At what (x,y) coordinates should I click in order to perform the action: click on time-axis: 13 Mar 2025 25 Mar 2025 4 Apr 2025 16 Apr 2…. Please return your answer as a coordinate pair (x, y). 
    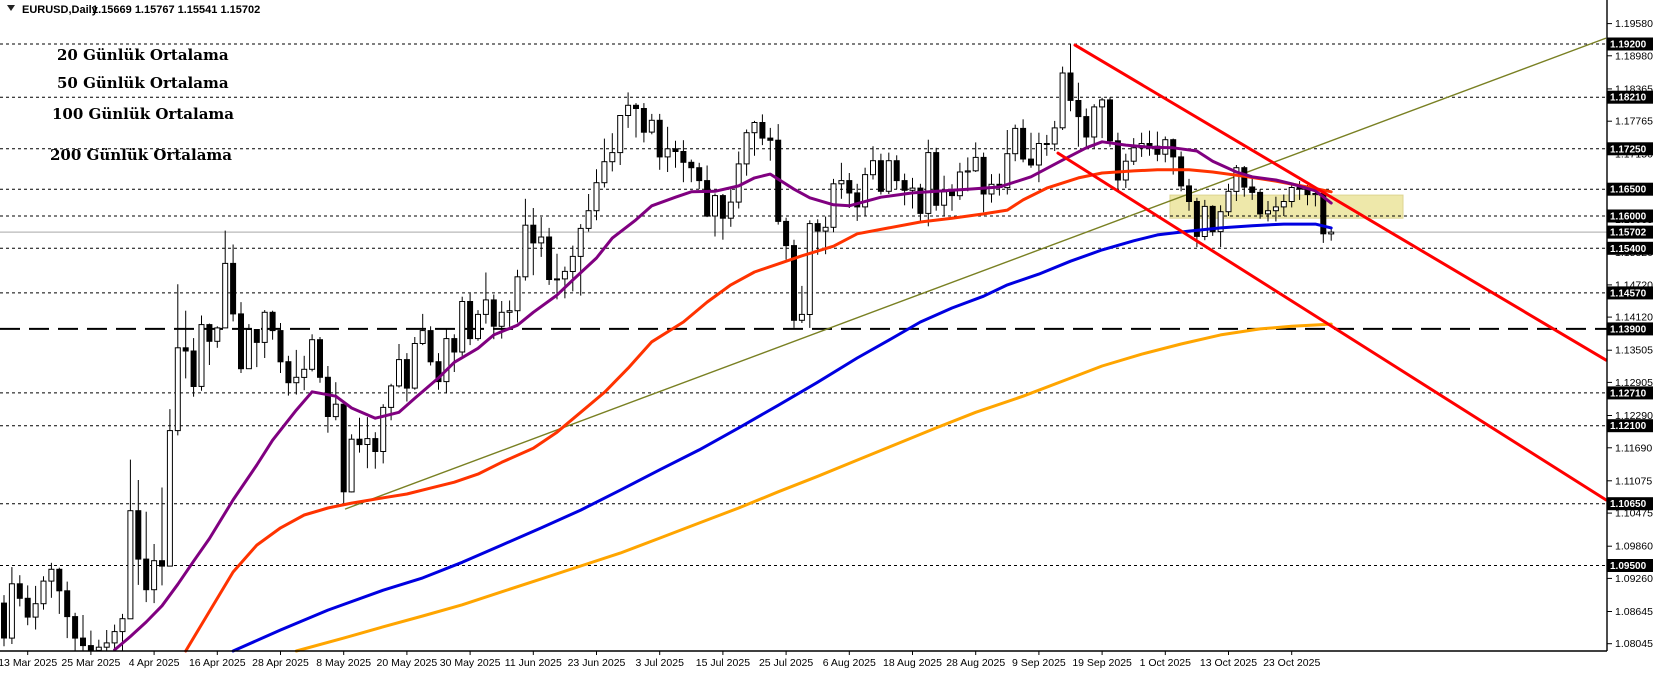
    Looking at the image, I should click on (660, 660).